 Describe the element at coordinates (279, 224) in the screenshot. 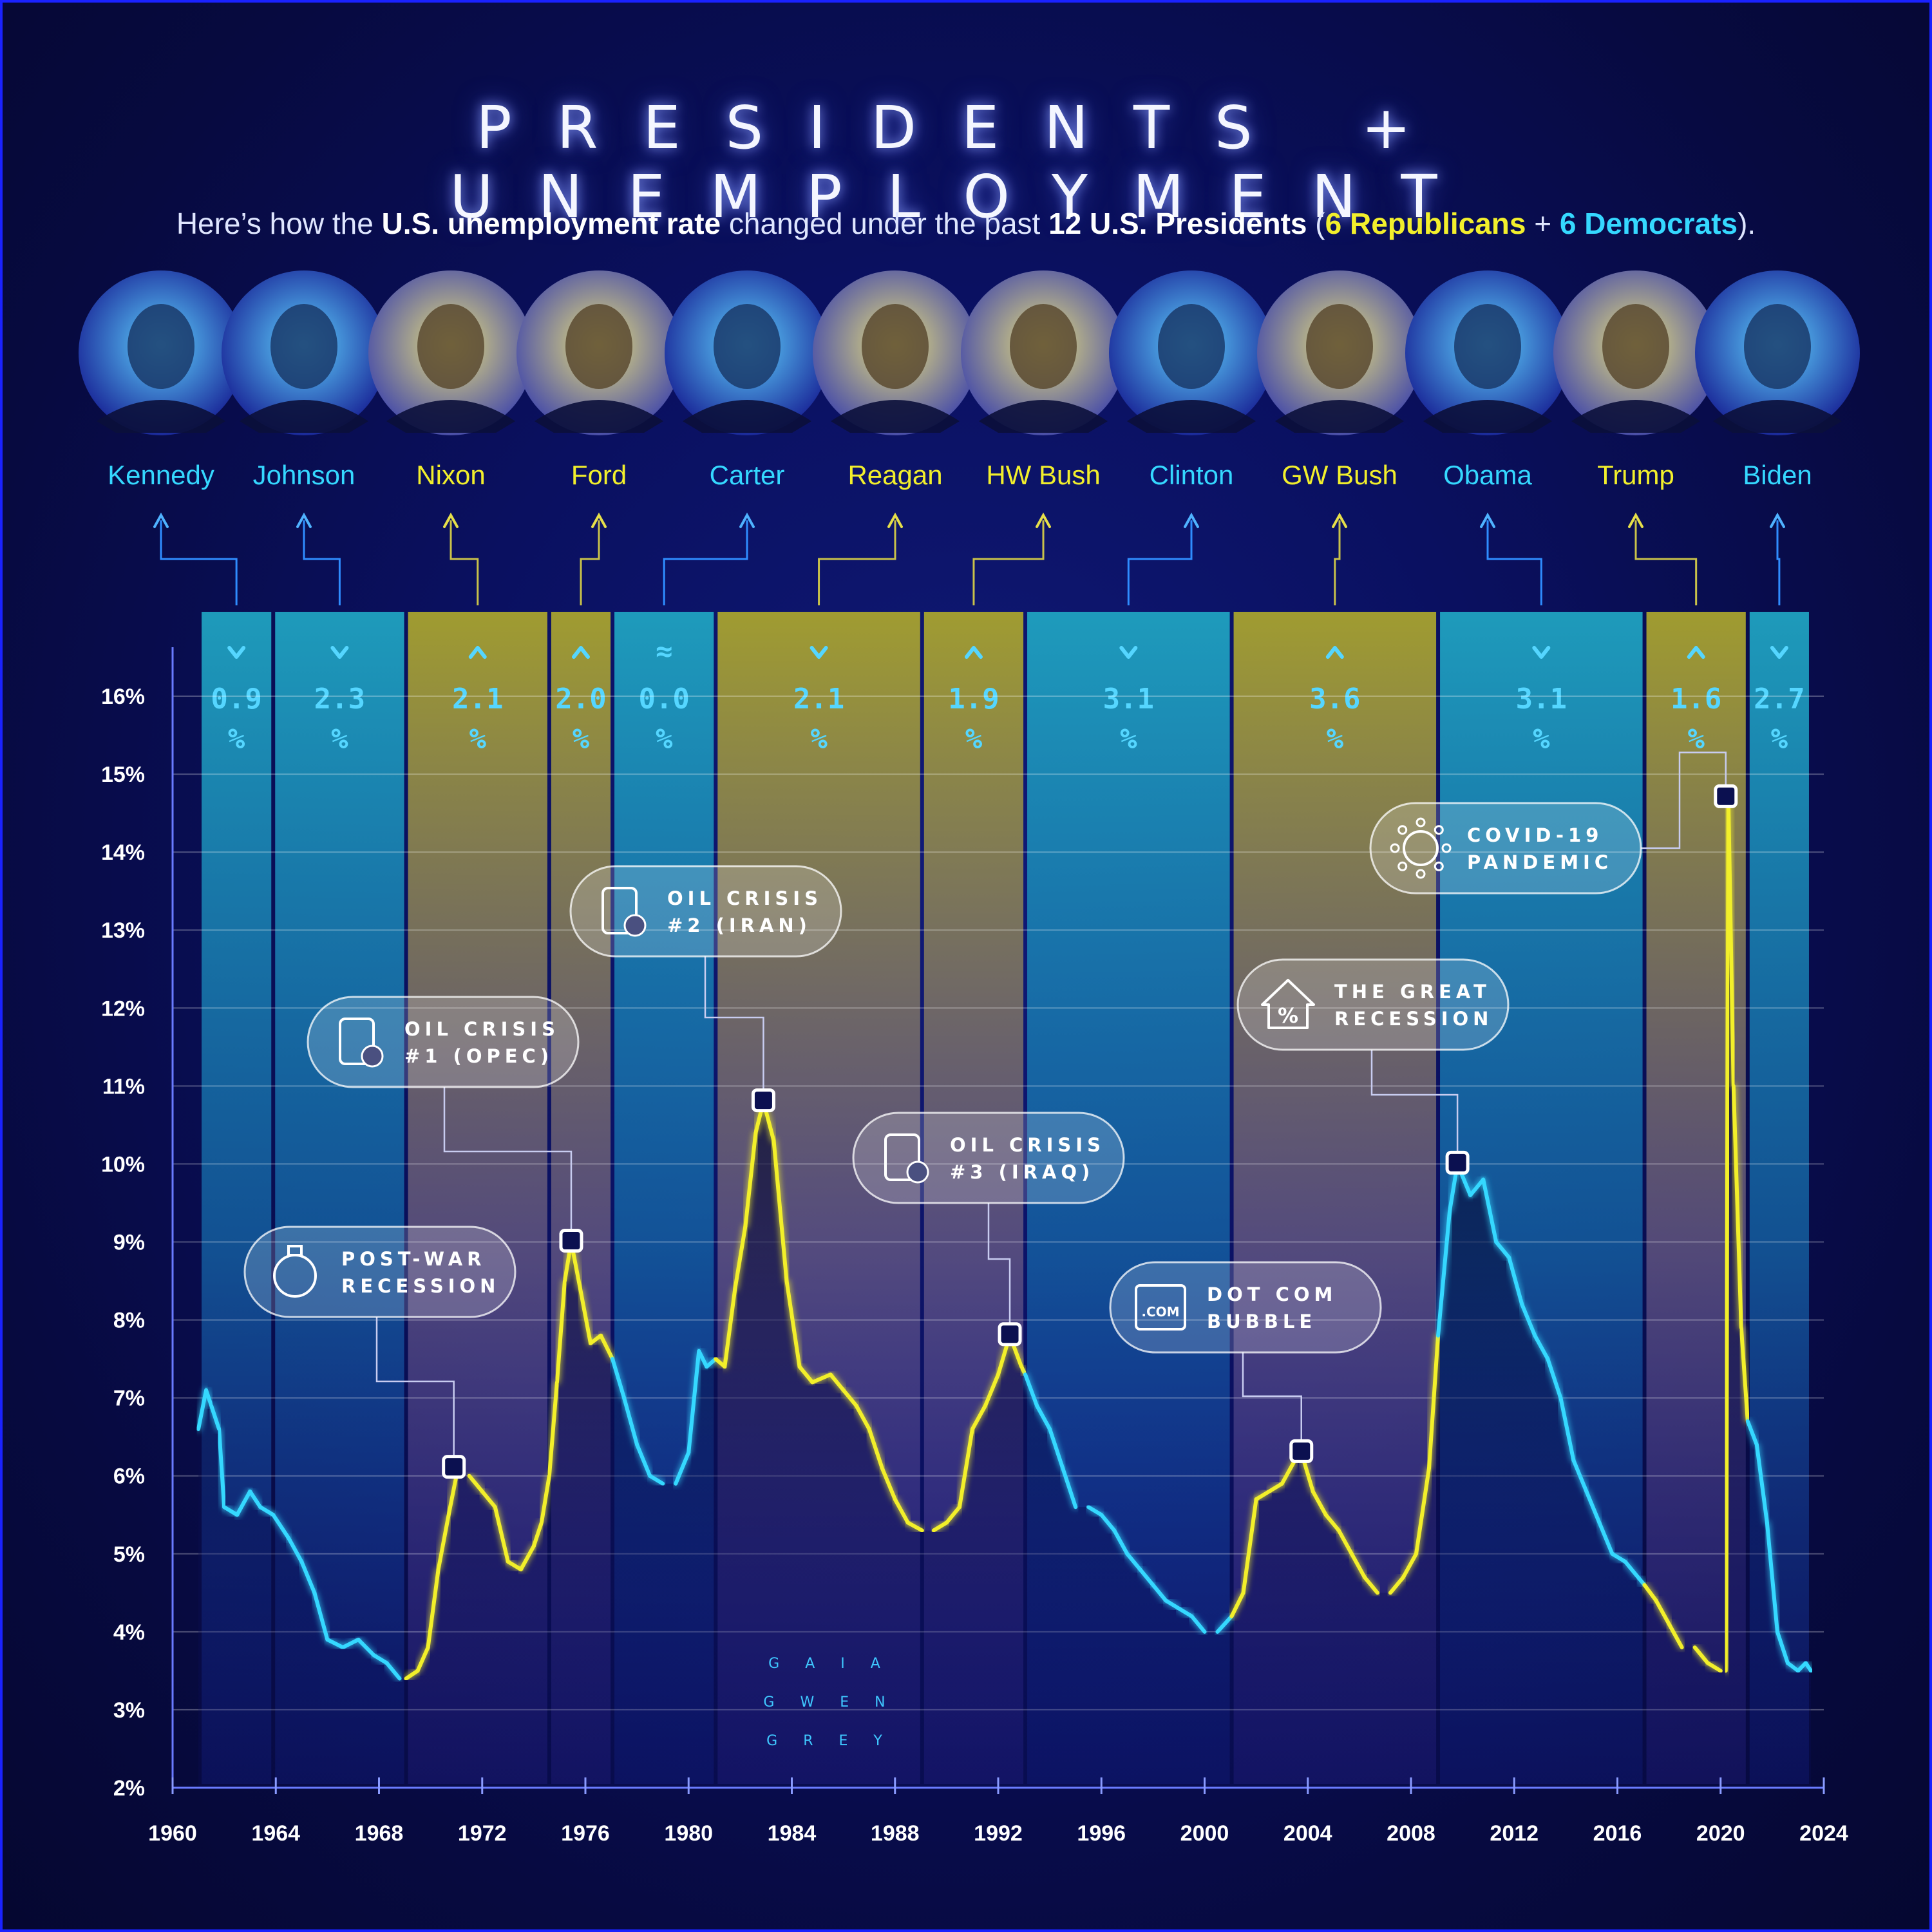

I see `subtitle-text: Here’s how the` at that location.